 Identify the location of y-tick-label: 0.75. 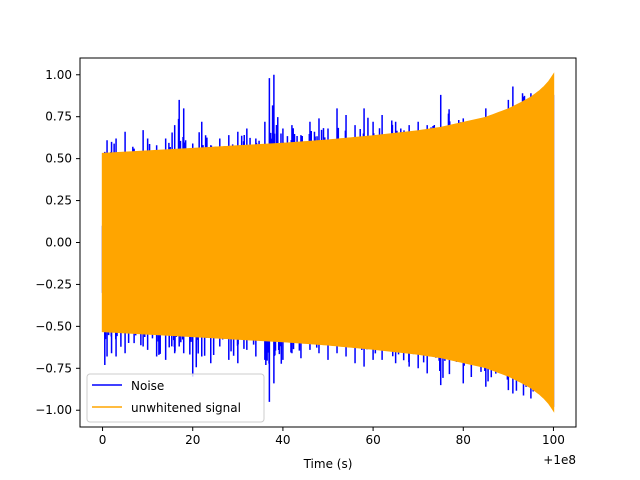
(58, 117).